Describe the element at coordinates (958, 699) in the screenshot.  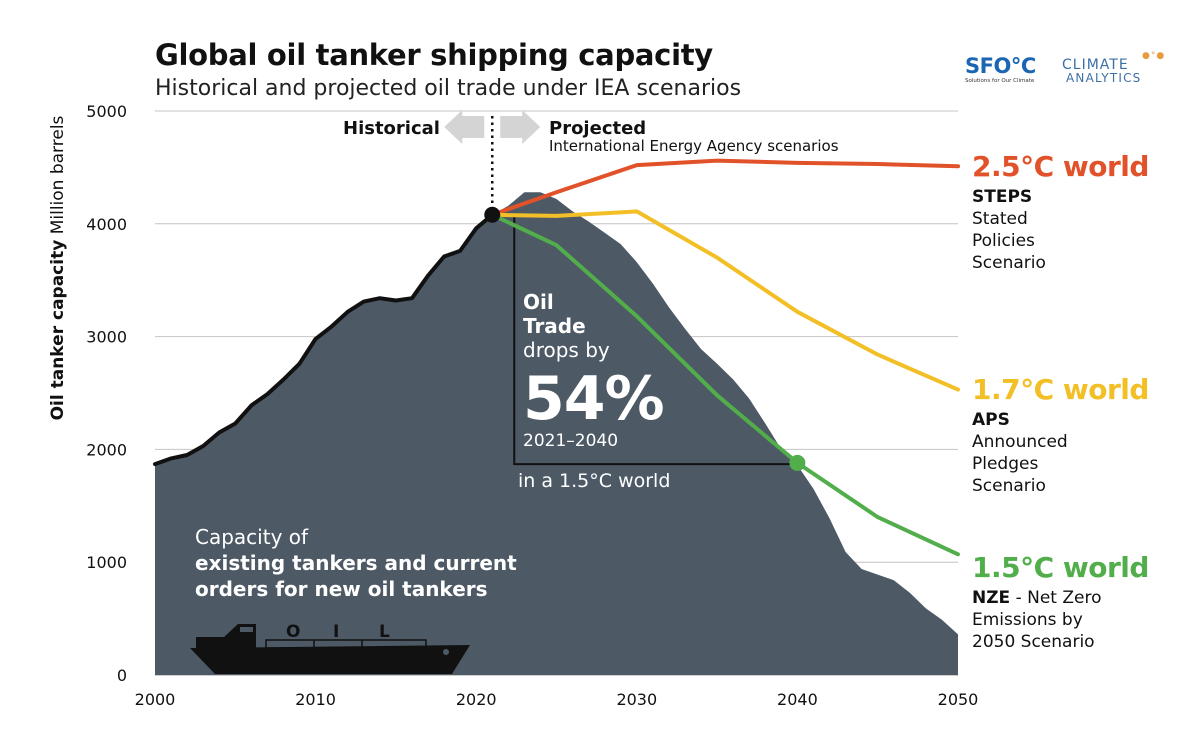
I see `x-tick-2050: 2050` at that location.